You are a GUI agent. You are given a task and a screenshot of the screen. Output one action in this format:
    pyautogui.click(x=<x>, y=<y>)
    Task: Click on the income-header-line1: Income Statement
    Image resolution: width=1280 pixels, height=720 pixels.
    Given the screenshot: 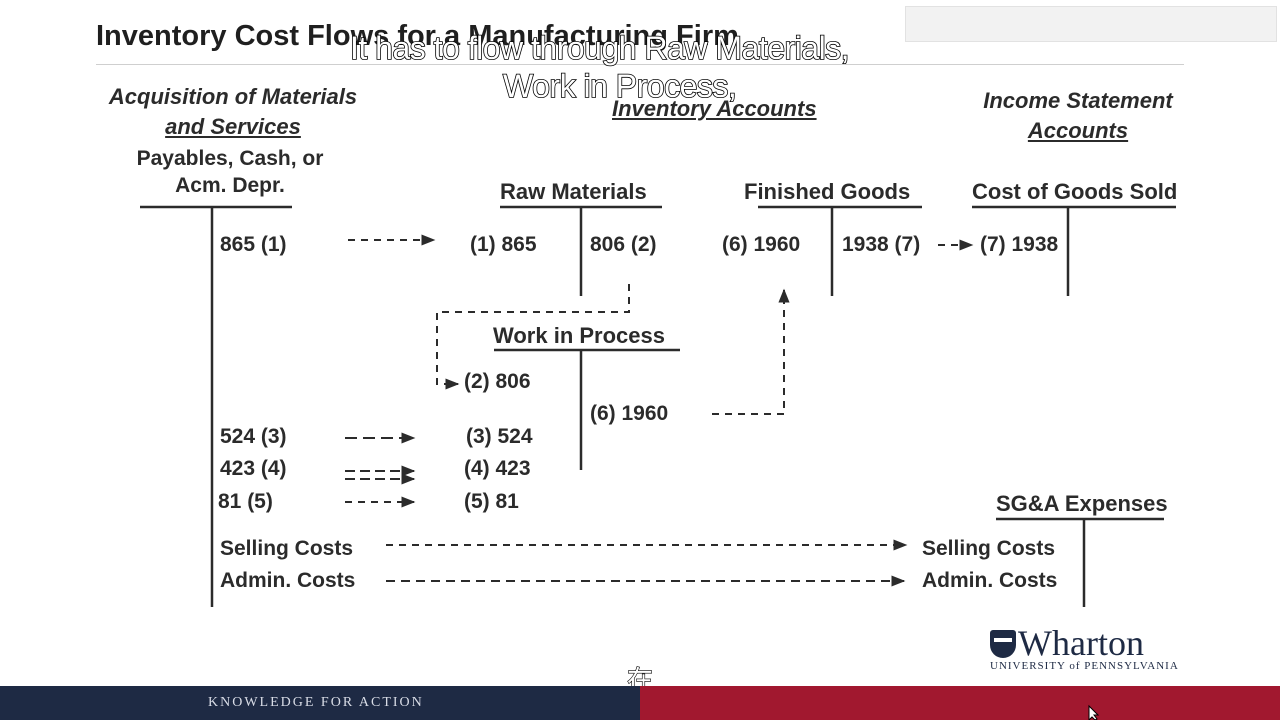 What is the action you would take?
    pyautogui.click(x=1078, y=100)
    